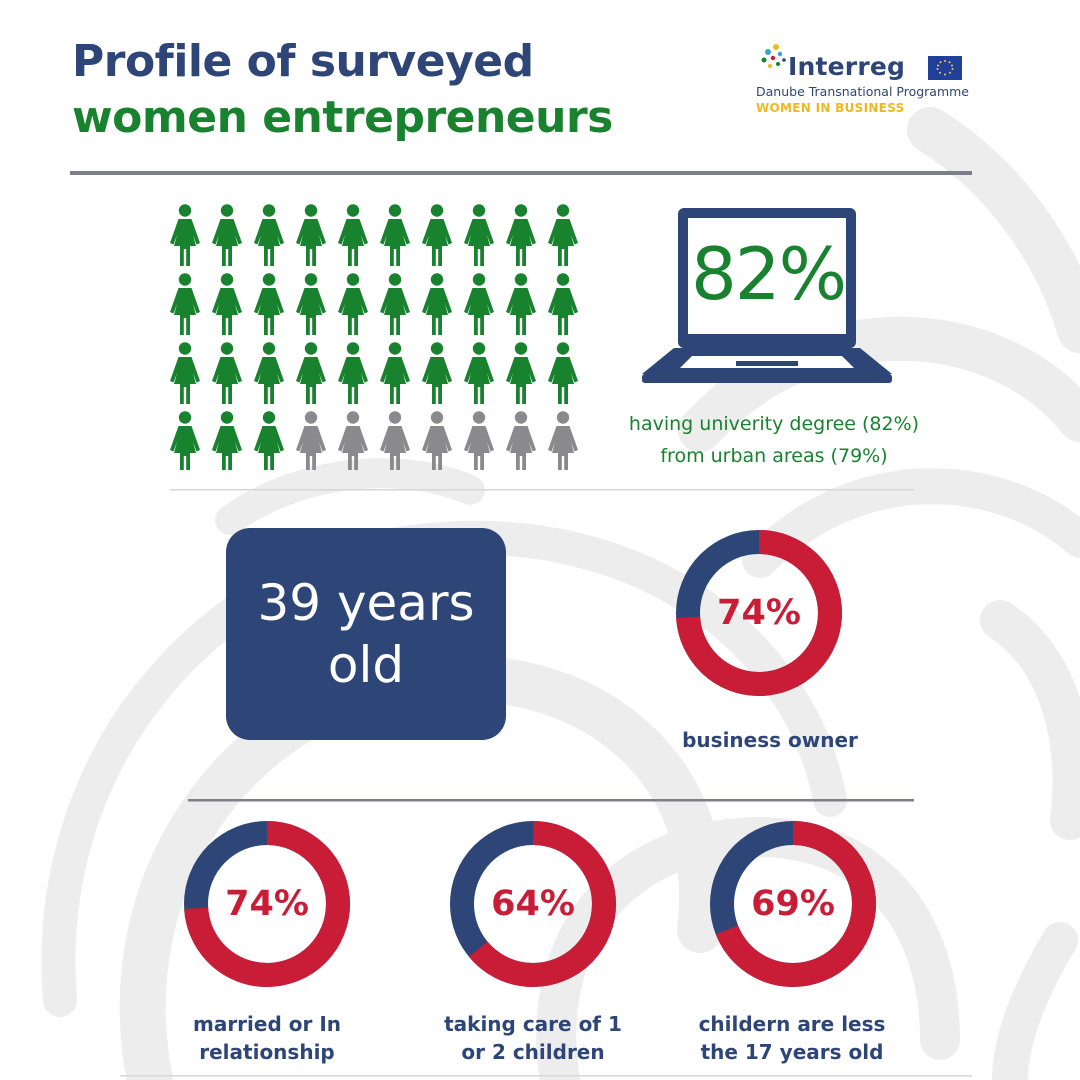 Image resolution: width=1080 pixels, height=1080 pixels. I want to click on interreg-swirl-icon, so click(773, 56).